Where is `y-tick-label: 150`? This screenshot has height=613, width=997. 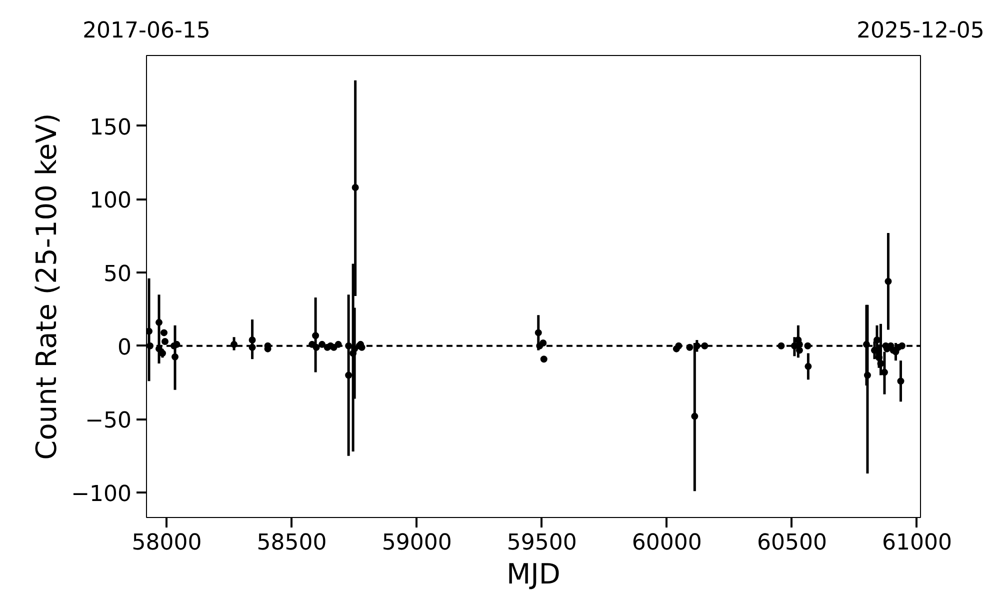
y-tick-label: 150 is located at coordinates (111, 127).